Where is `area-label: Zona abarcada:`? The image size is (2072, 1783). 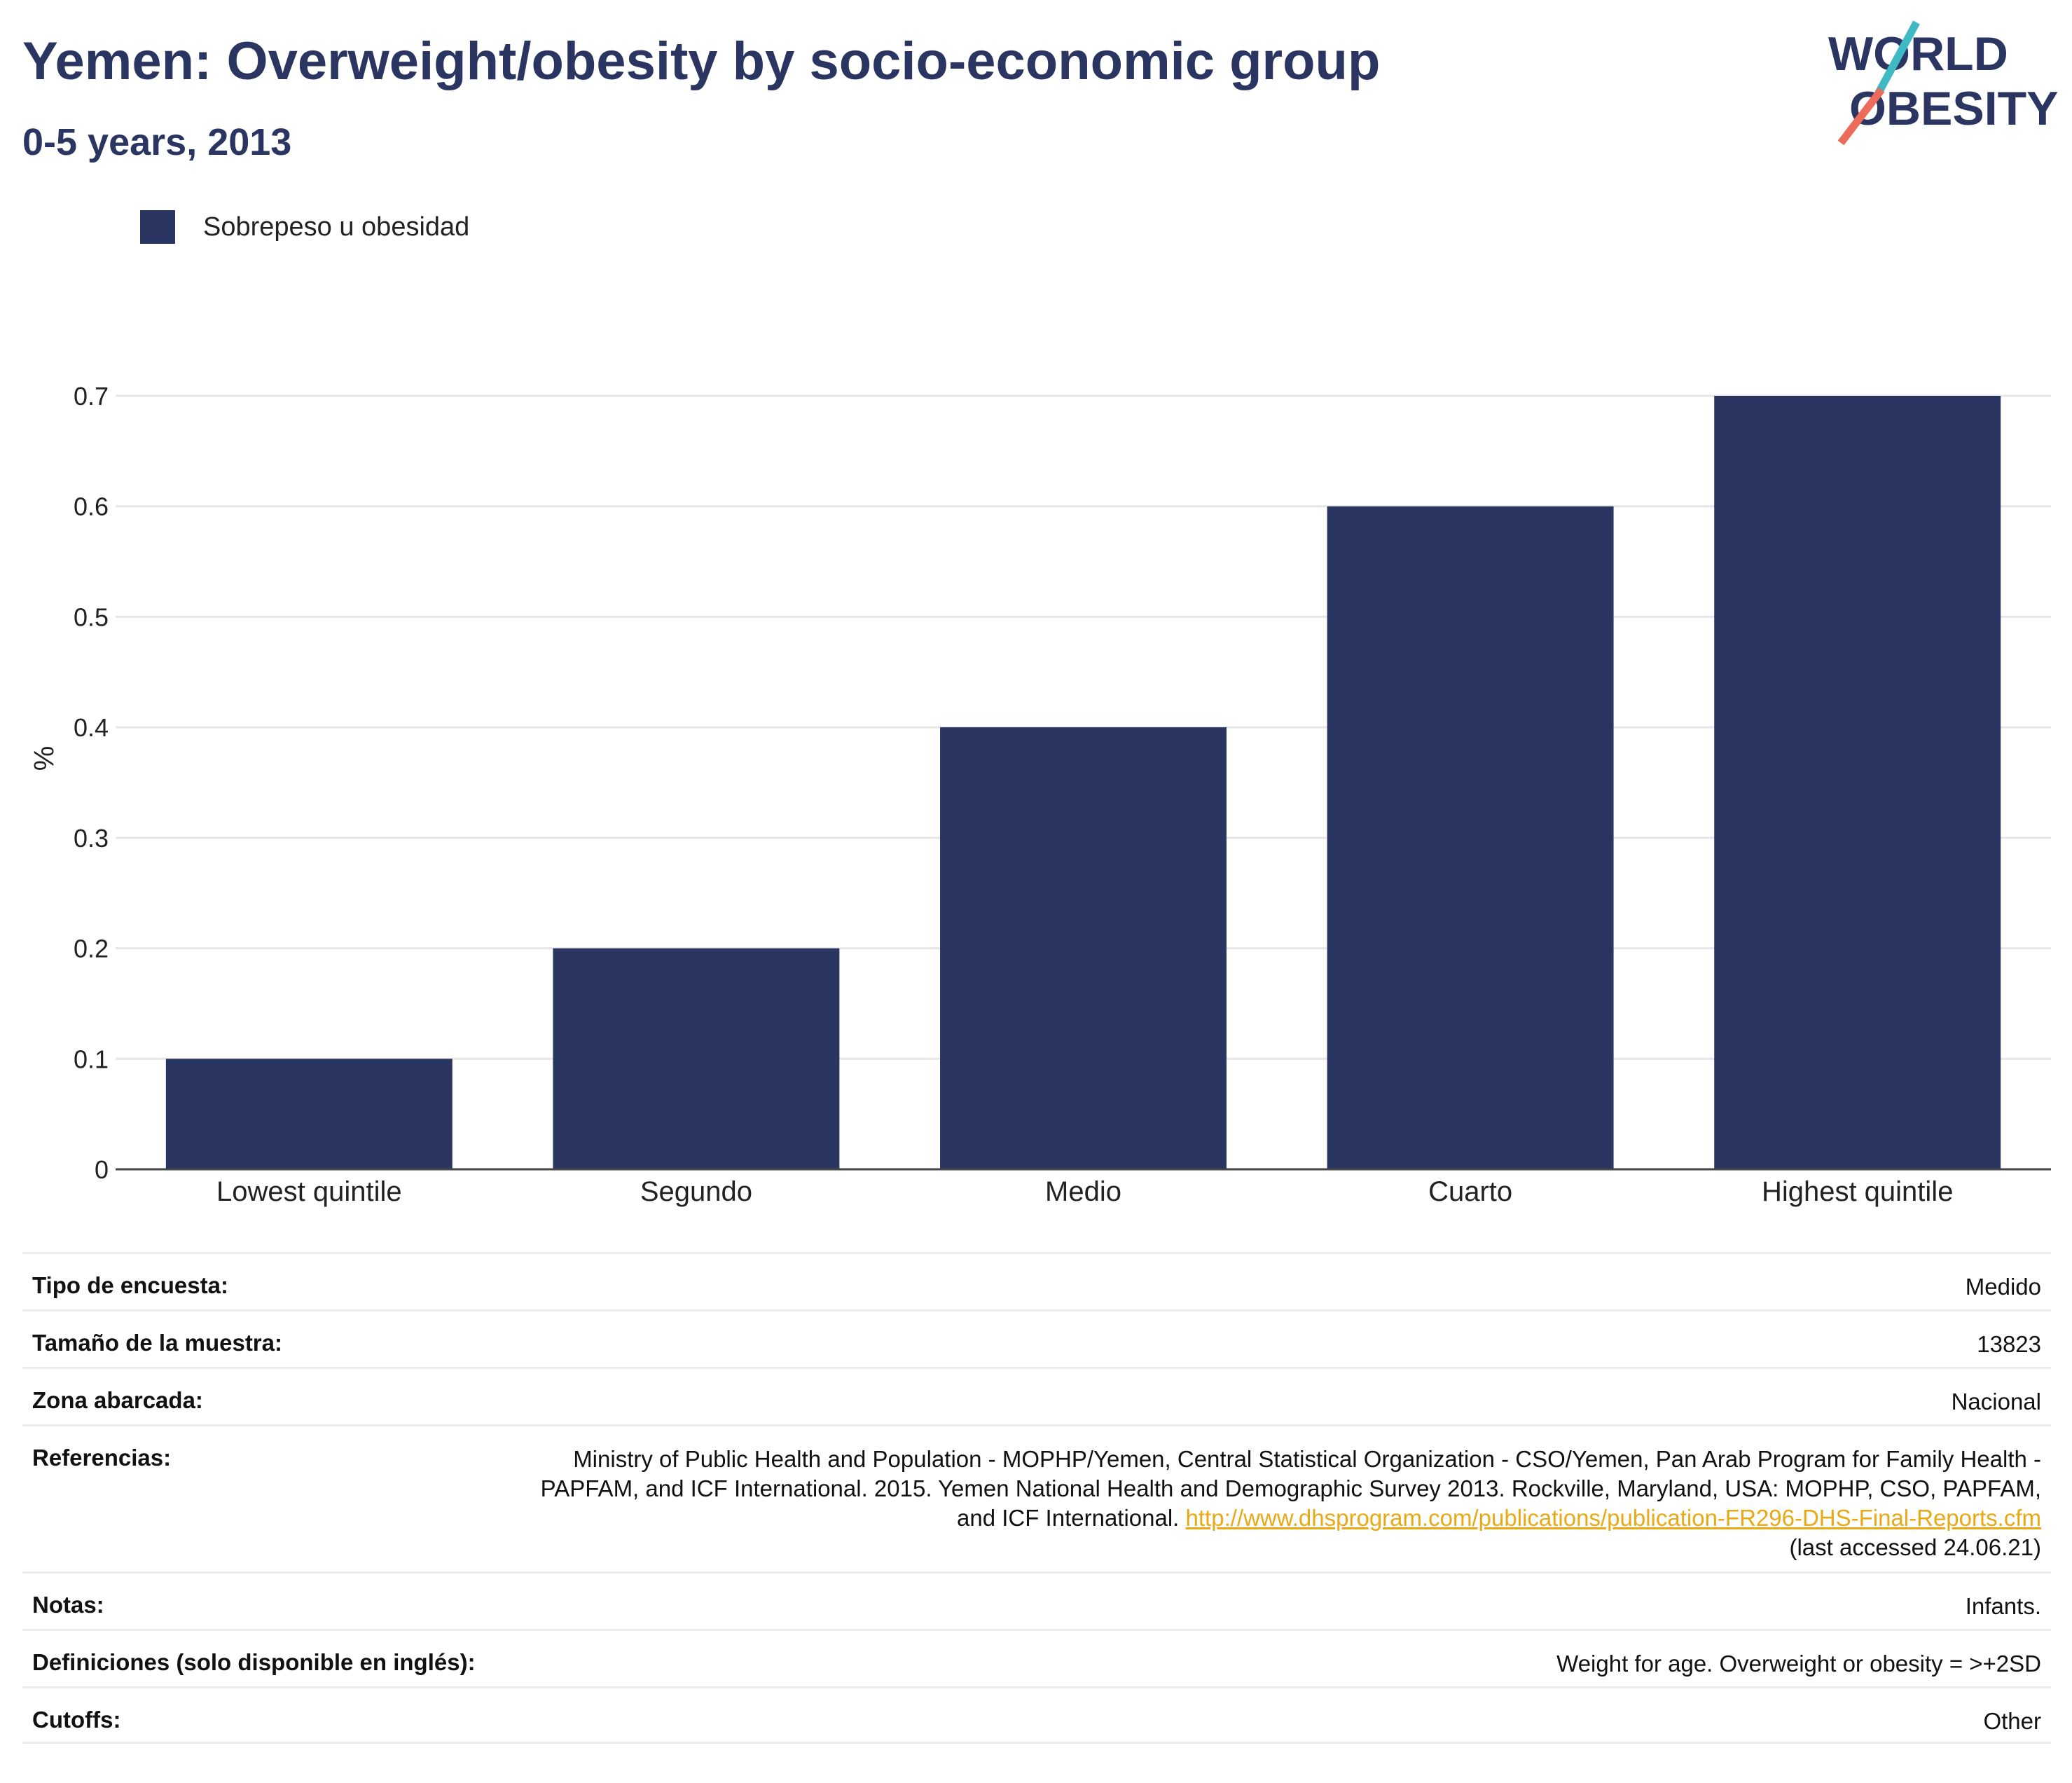
area-label: Zona abarcada: is located at coordinates (118, 1400).